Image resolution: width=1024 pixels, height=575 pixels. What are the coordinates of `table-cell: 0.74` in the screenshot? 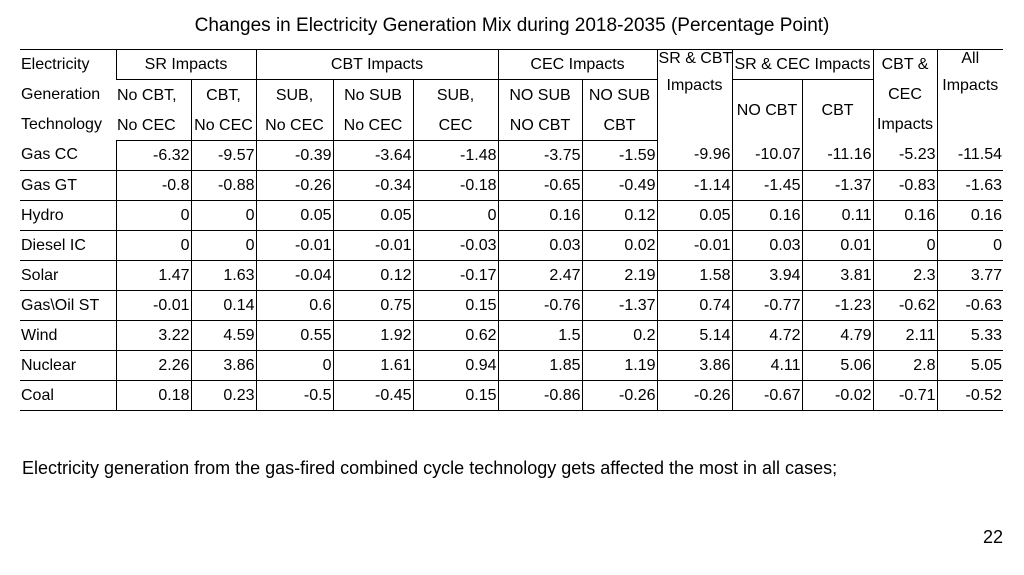 It's located at (694, 305).